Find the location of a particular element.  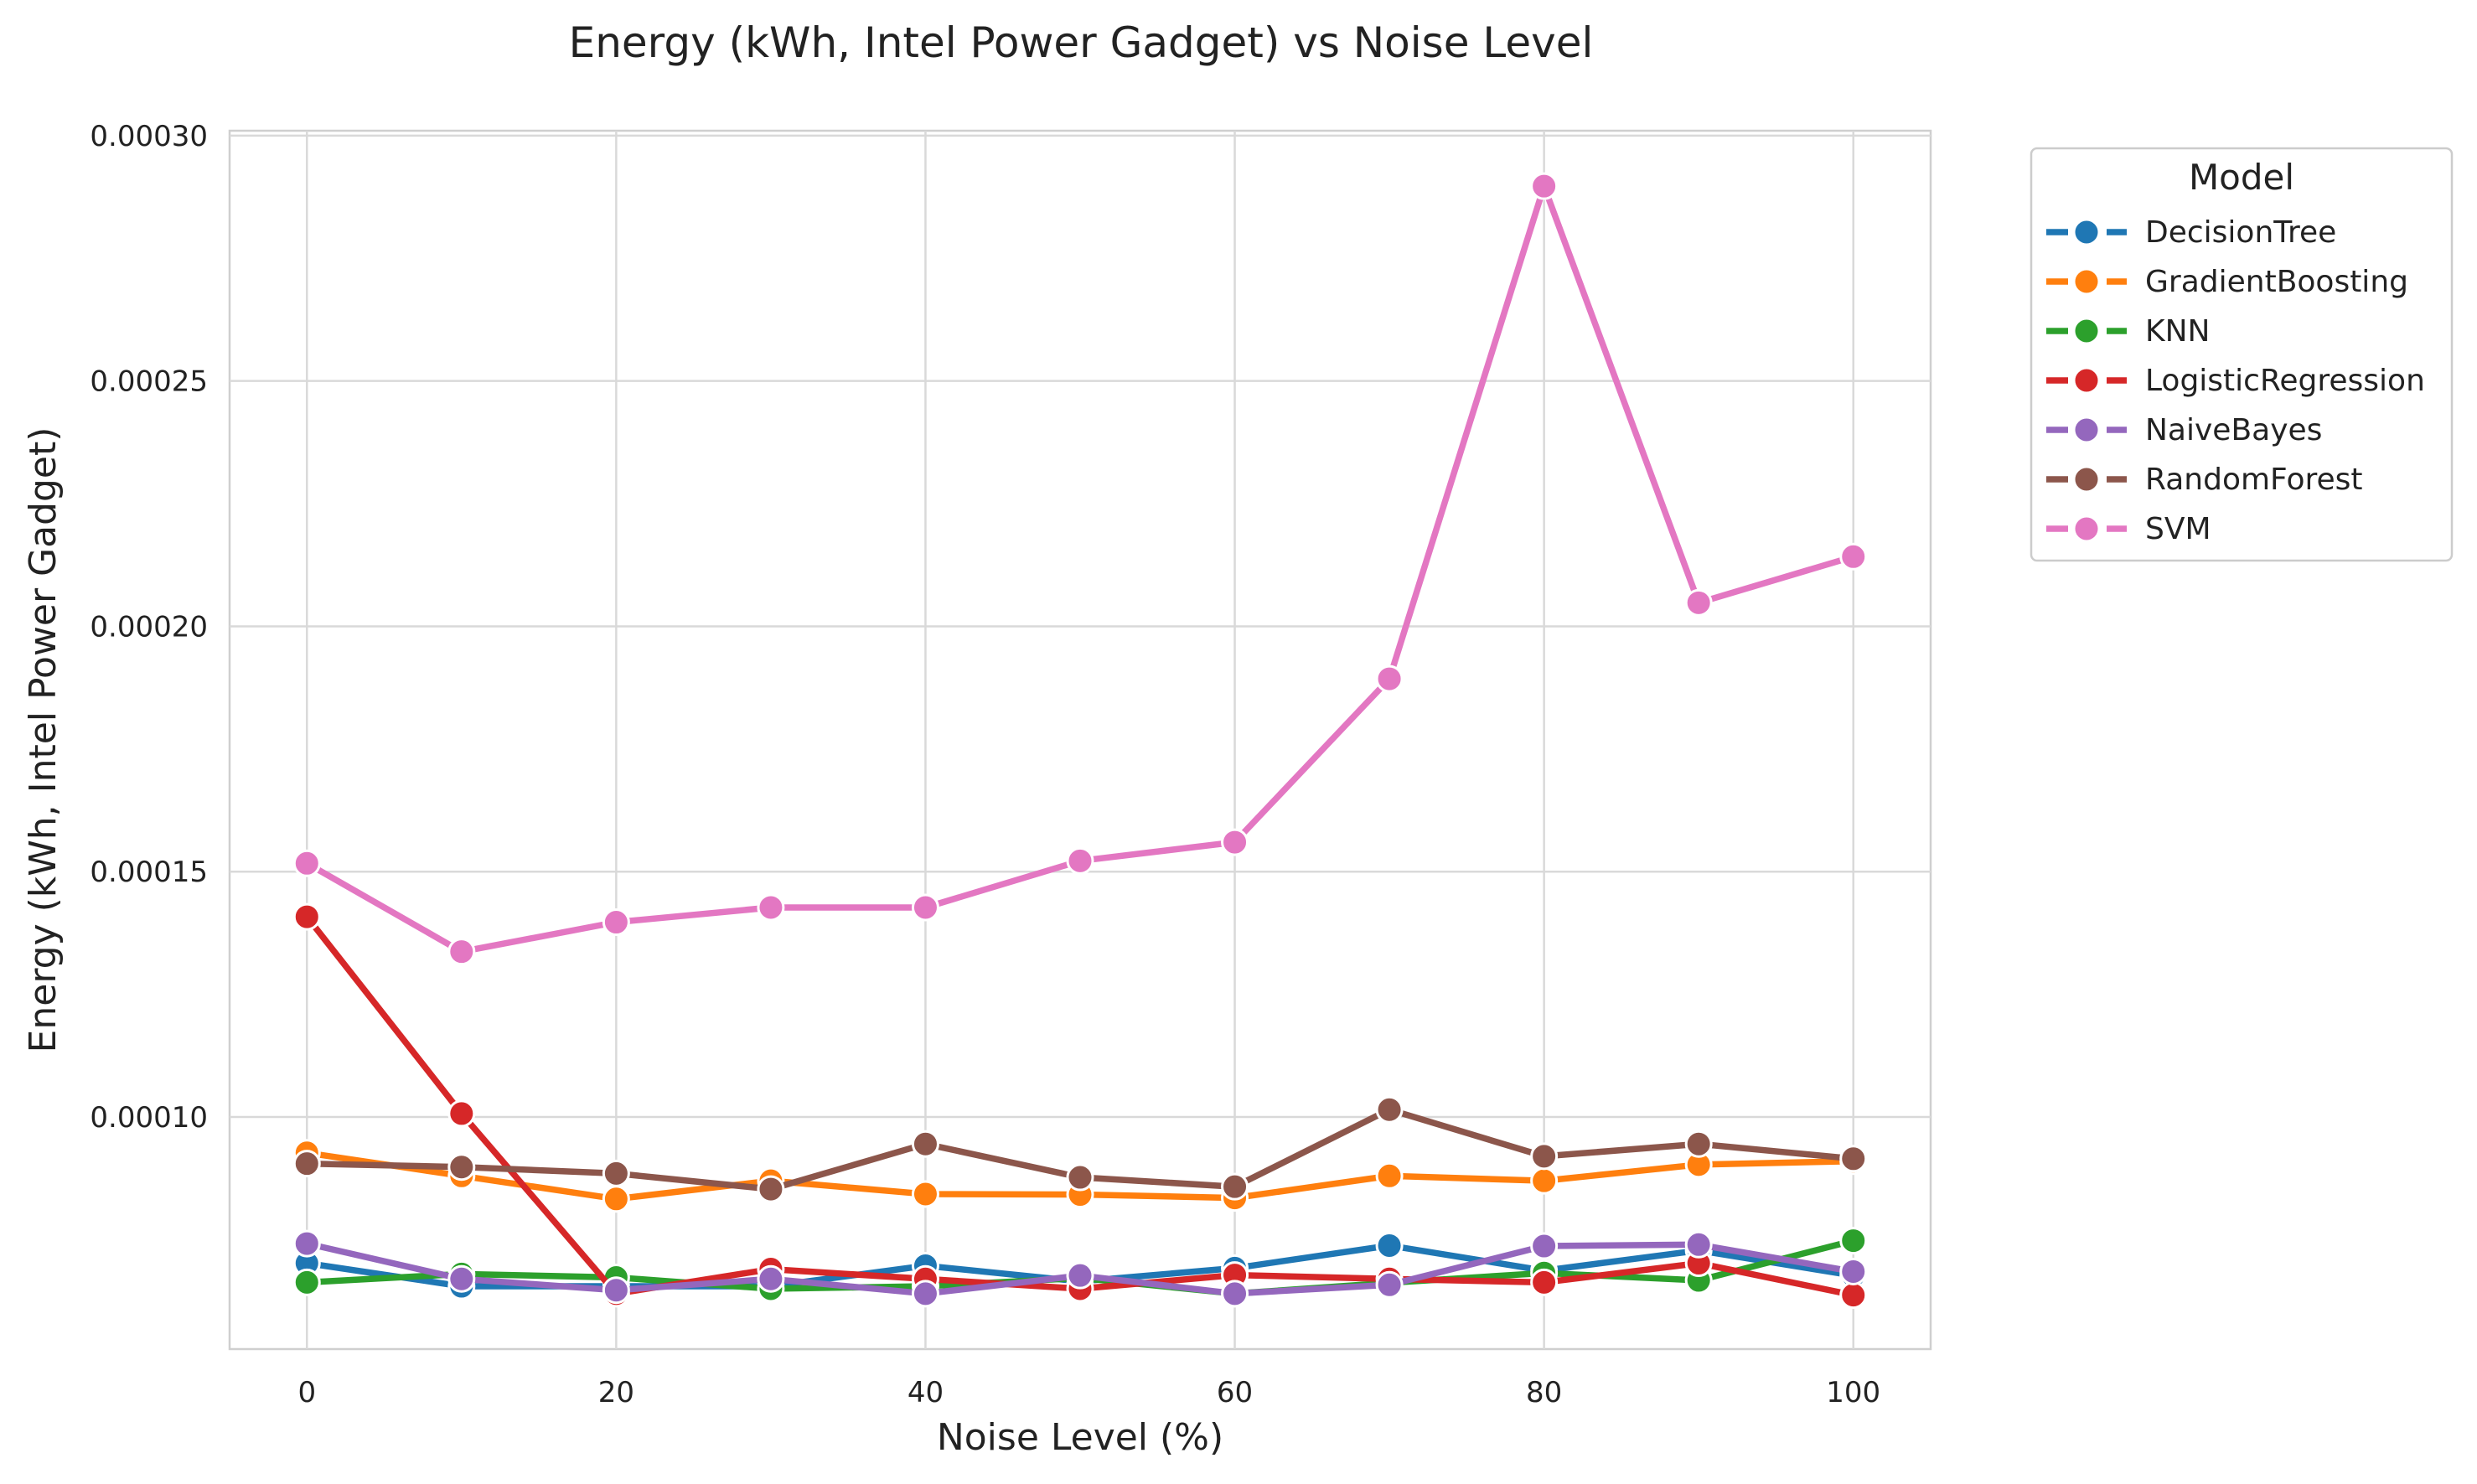

x-tick-label: 100 is located at coordinates (1853, 1392).